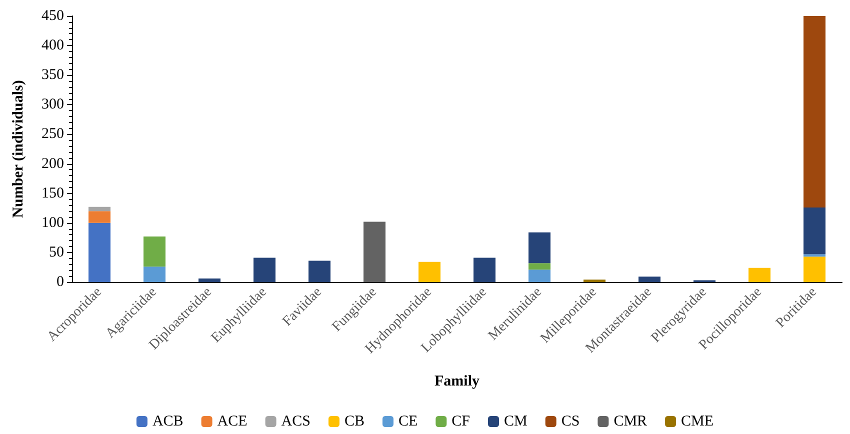  Describe the element at coordinates (570, 422) in the screenshot. I see `legend-label: CS` at that location.